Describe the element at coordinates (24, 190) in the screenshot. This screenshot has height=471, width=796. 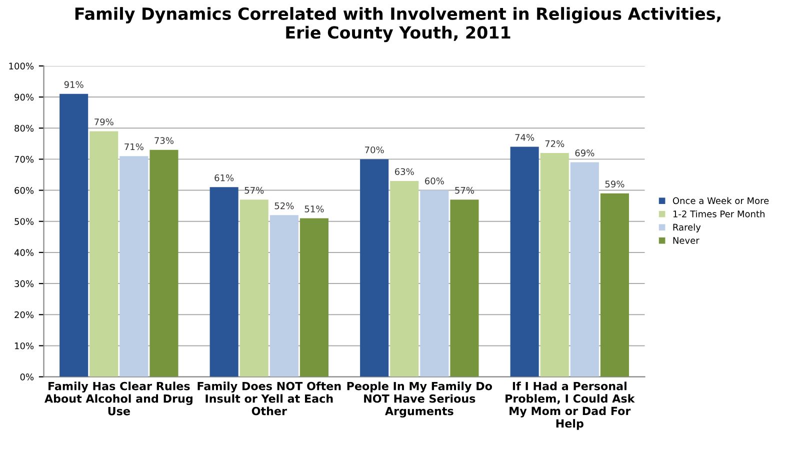
I see `y-tick-label: 60%` at that location.